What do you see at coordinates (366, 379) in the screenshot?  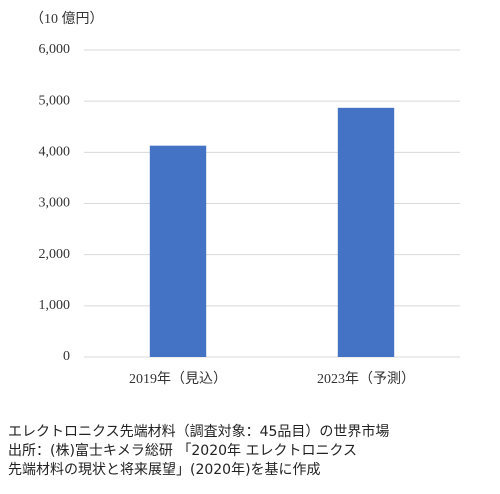 I see `x-tick-label: 2023年（予測）` at bounding box center [366, 379].